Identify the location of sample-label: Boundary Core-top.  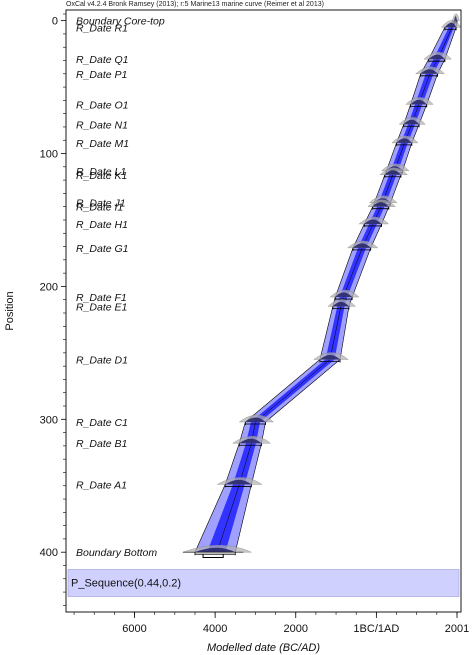
(120, 22).